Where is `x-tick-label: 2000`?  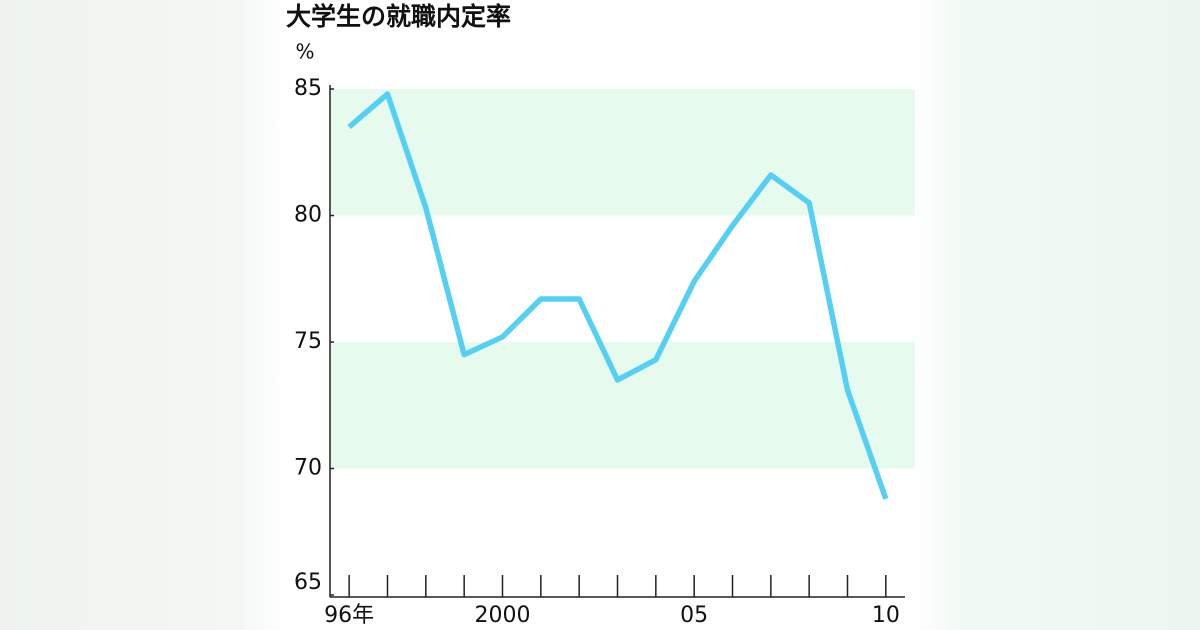 x-tick-label: 2000 is located at coordinates (503, 615).